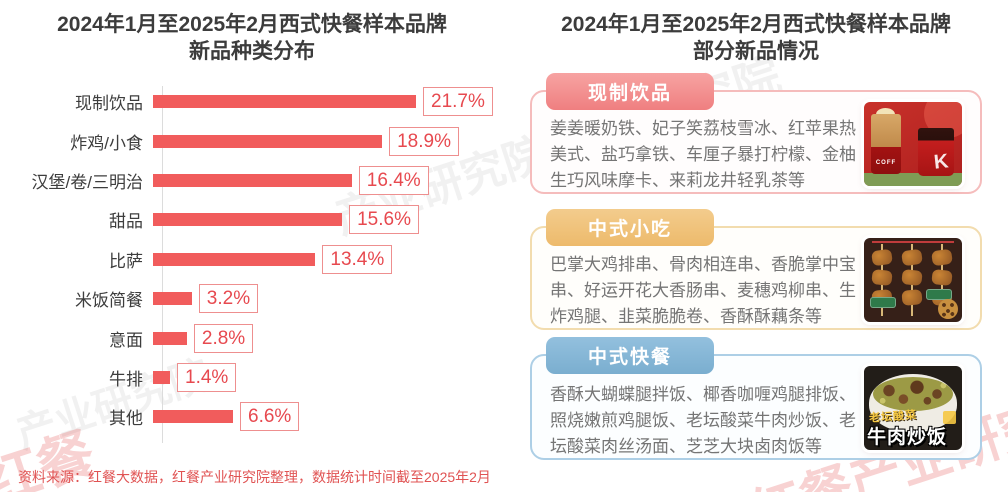 This screenshot has height=492, width=1008. I want to click on value-label: 21.7%, so click(458, 102).